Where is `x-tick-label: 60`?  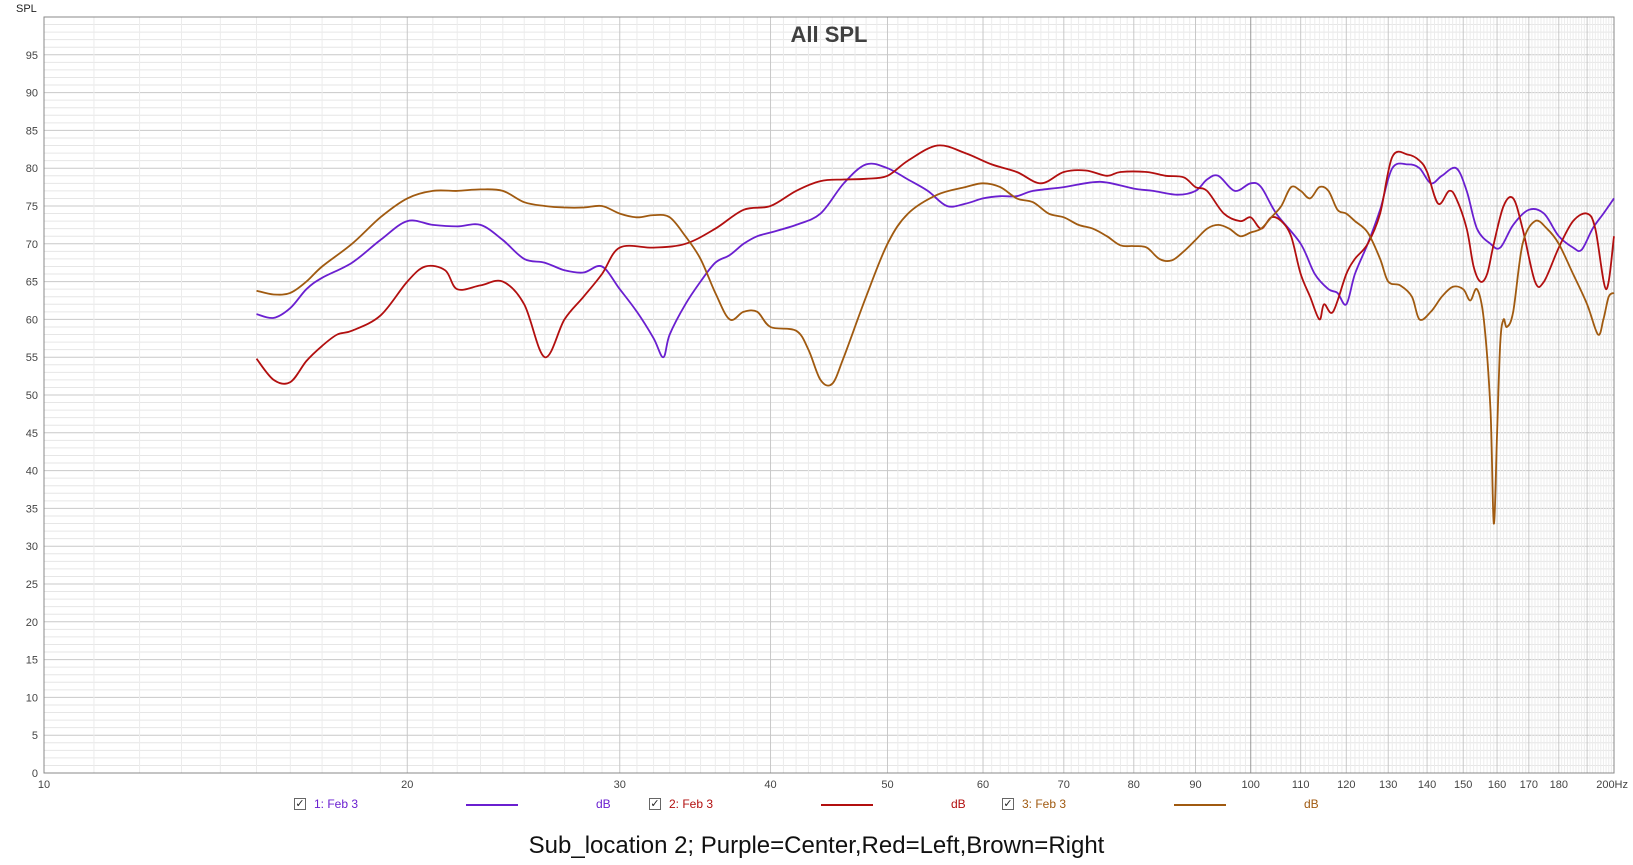
x-tick-label: 60 is located at coordinates (983, 785).